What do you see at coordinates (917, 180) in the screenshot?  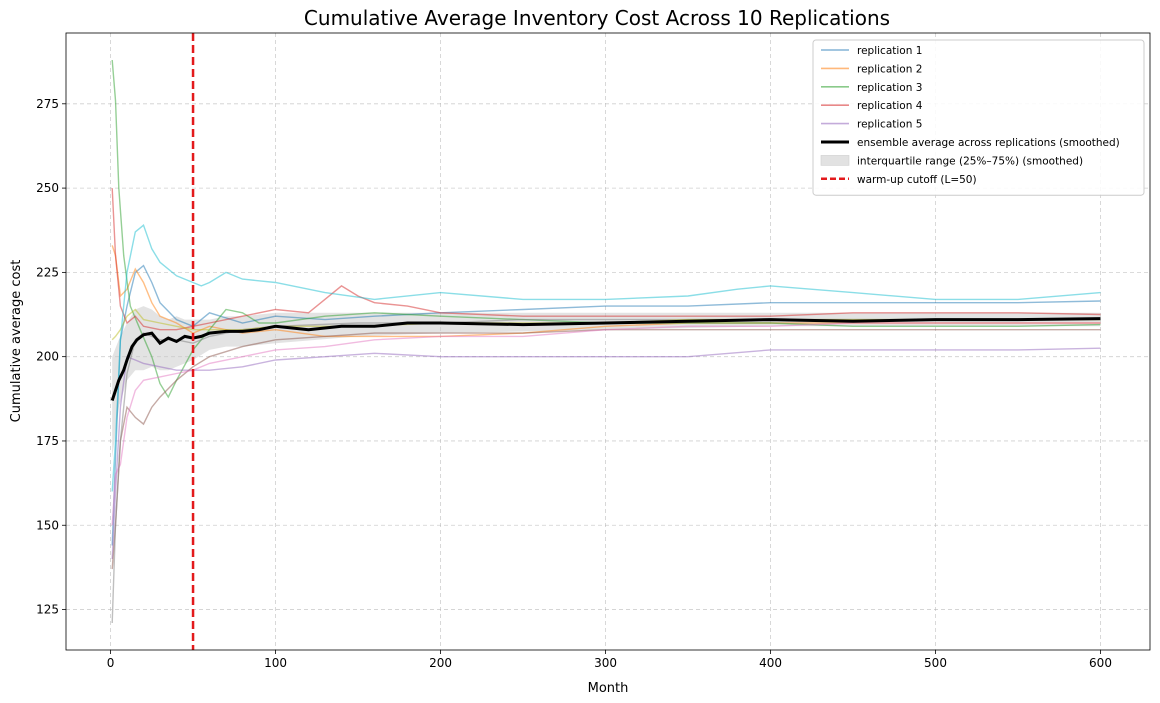 I see `legend-label: warm-up cutoff (L=50)` at bounding box center [917, 180].